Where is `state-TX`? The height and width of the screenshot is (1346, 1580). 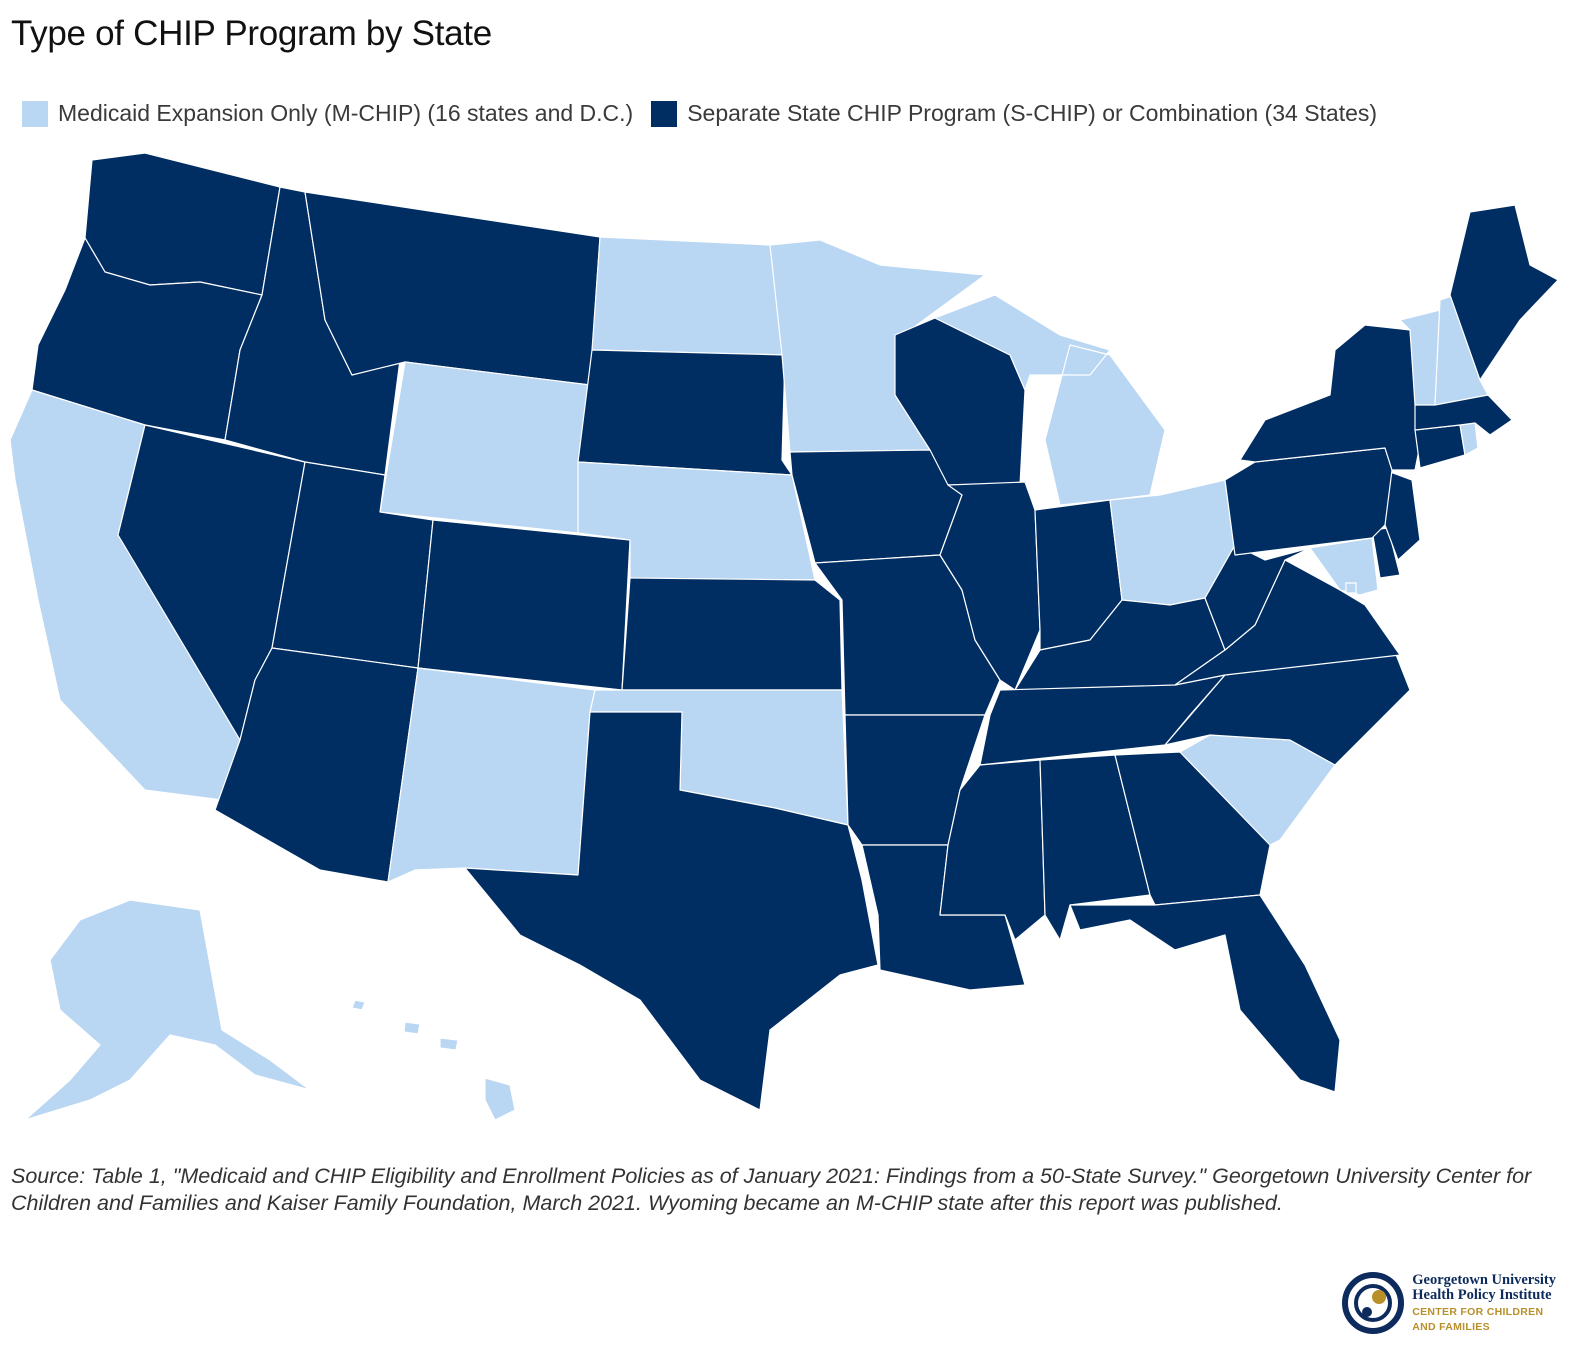
state-TX is located at coordinates (671, 911).